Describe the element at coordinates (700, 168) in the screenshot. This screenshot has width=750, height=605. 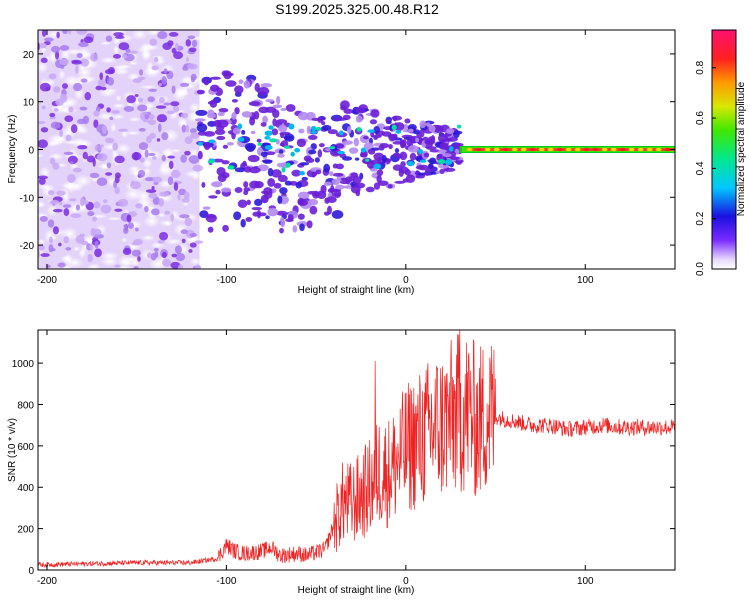
I see `colorbar-tick-label: 0.4` at that location.